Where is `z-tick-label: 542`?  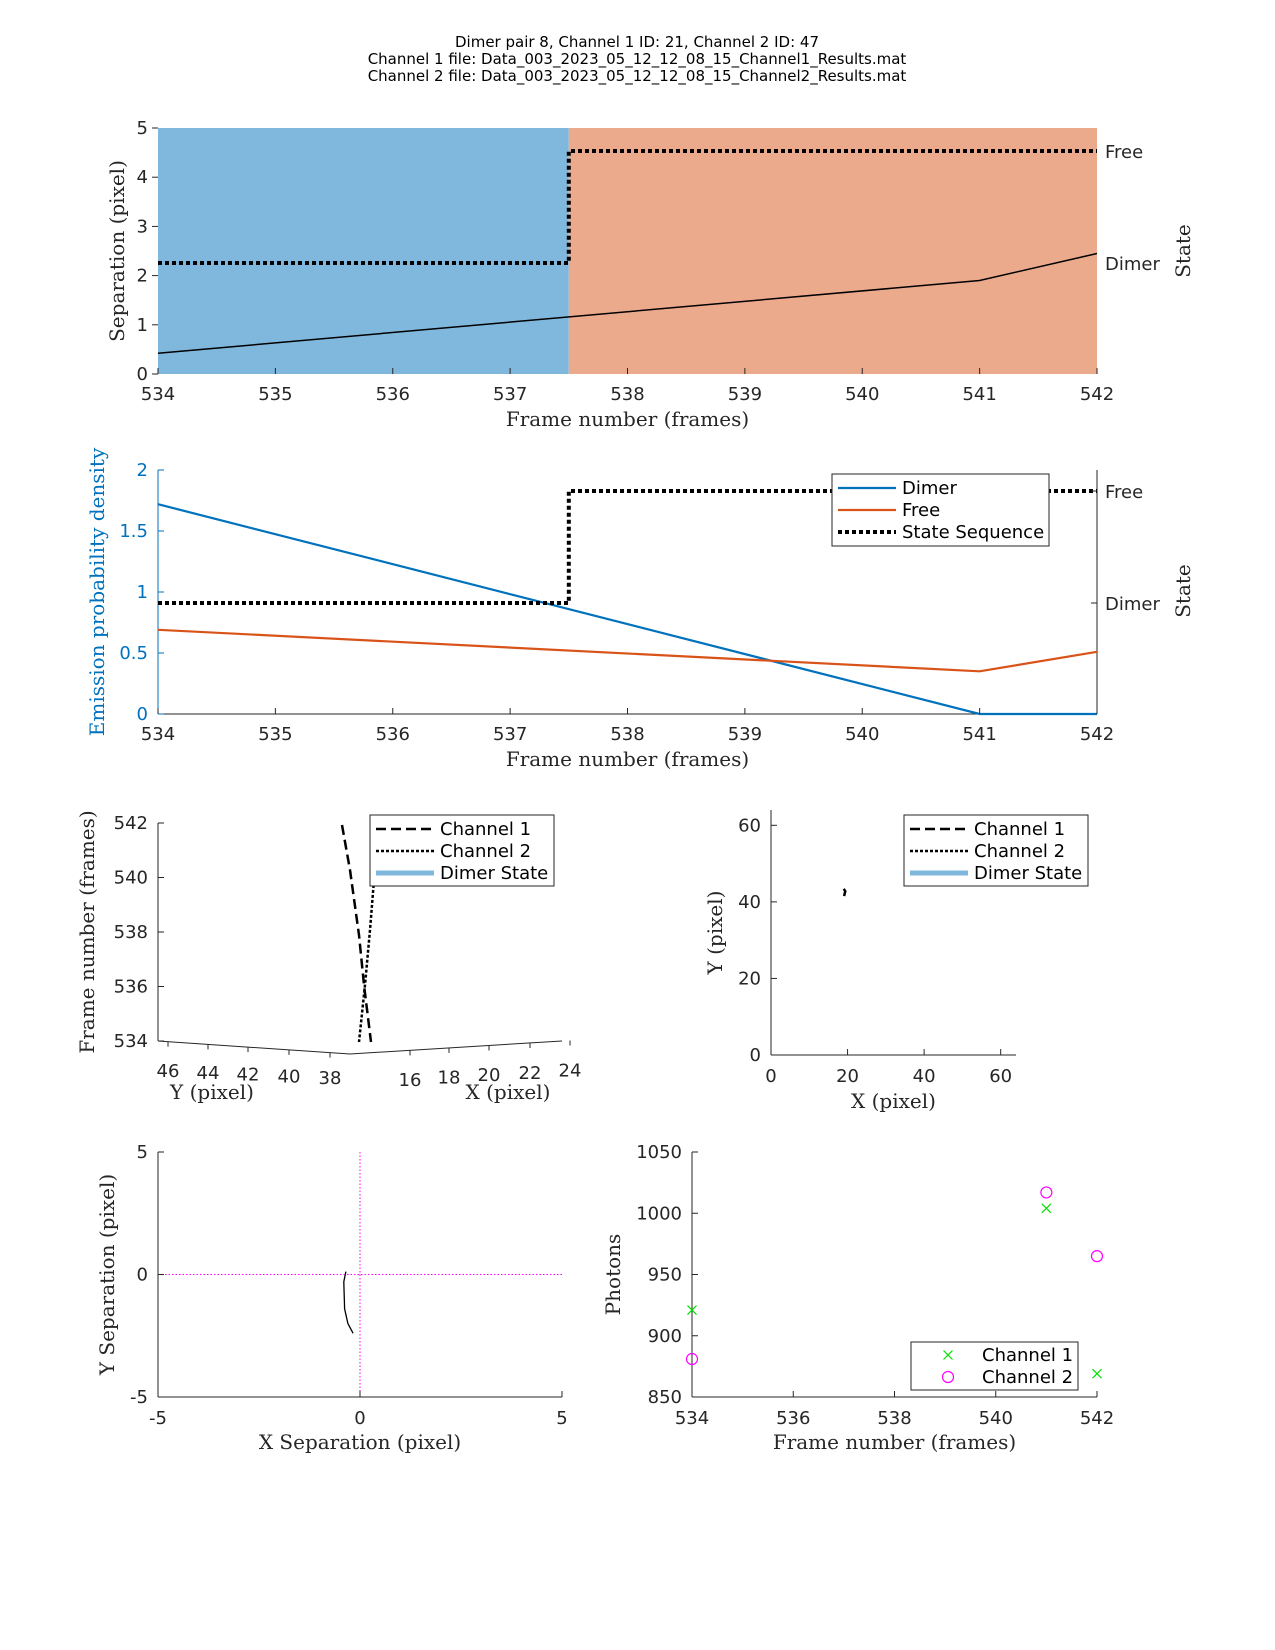 z-tick-label: 542 is located at coordinates (131, 823).